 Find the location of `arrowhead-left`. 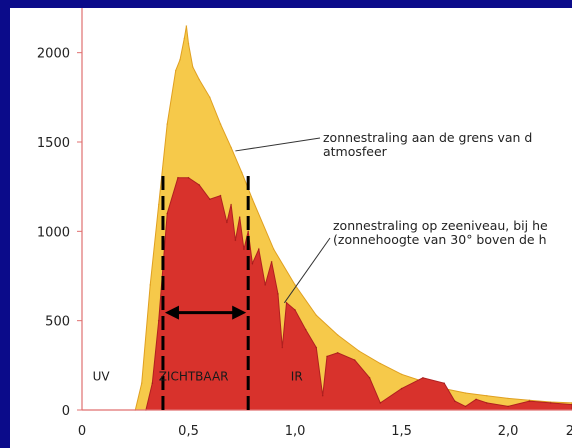

arrowhead-left is located at coordinates (171, 312).